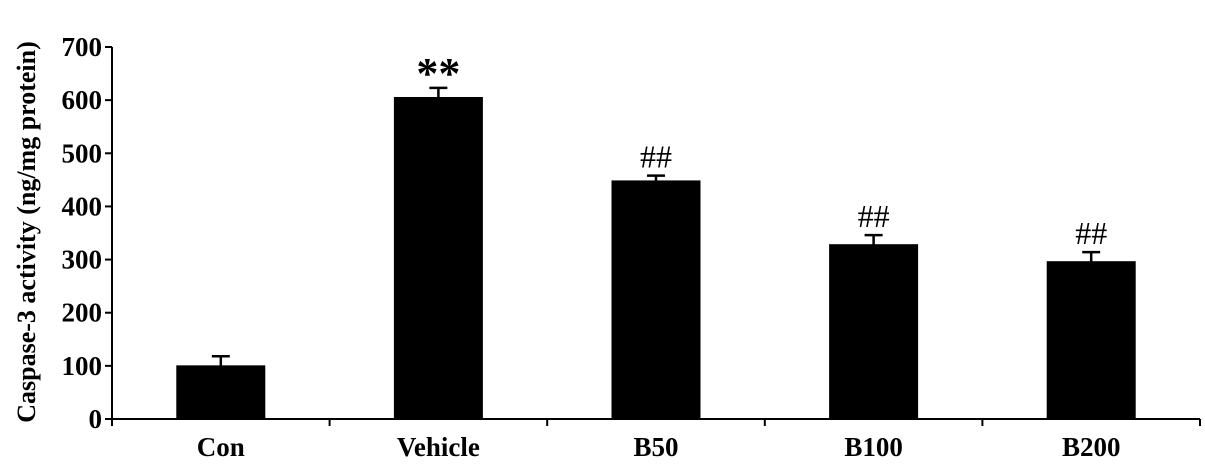  I want to click on x-tick-label-con: Con, so click(221, 447).